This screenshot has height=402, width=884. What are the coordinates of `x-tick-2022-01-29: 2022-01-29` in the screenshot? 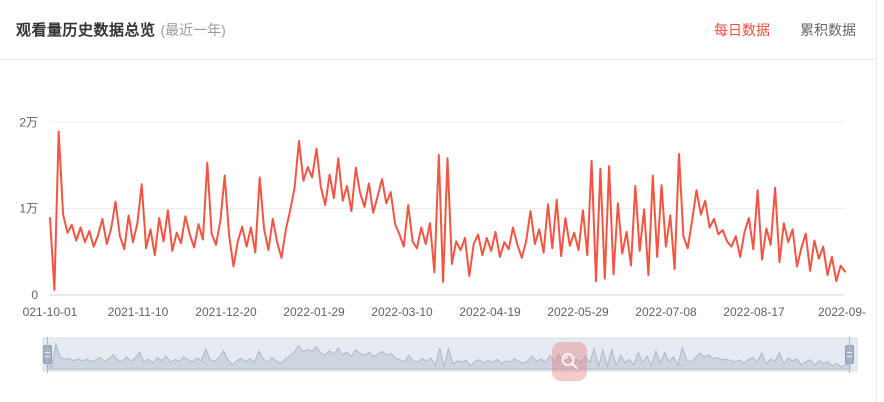 It's located at (314, 312).